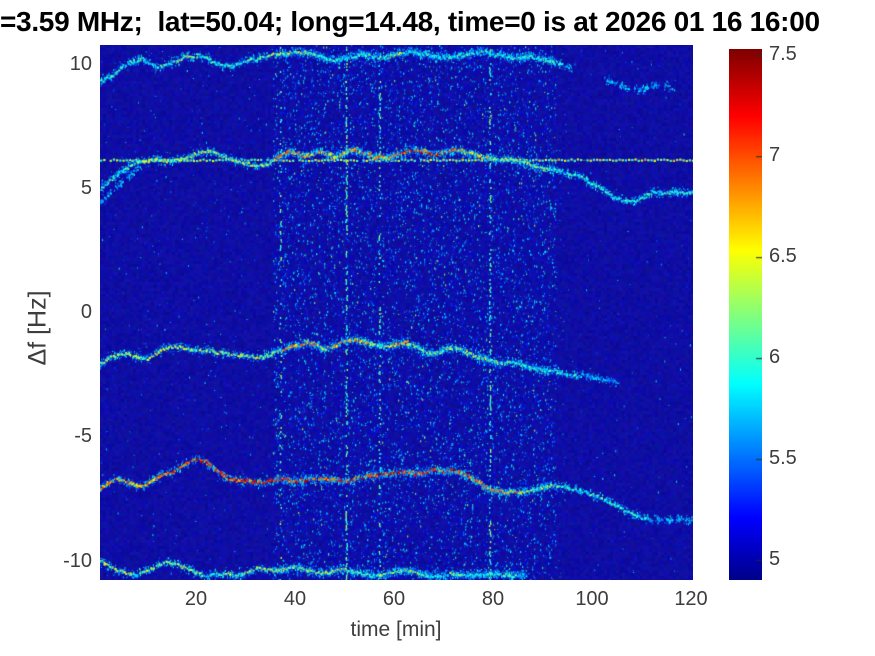 This screenshot has height=656, width=875. What do you see at coordinates (394, 599) in the screenshot?
I see `x-tick-label: 60` at bounding box center [394, 599].